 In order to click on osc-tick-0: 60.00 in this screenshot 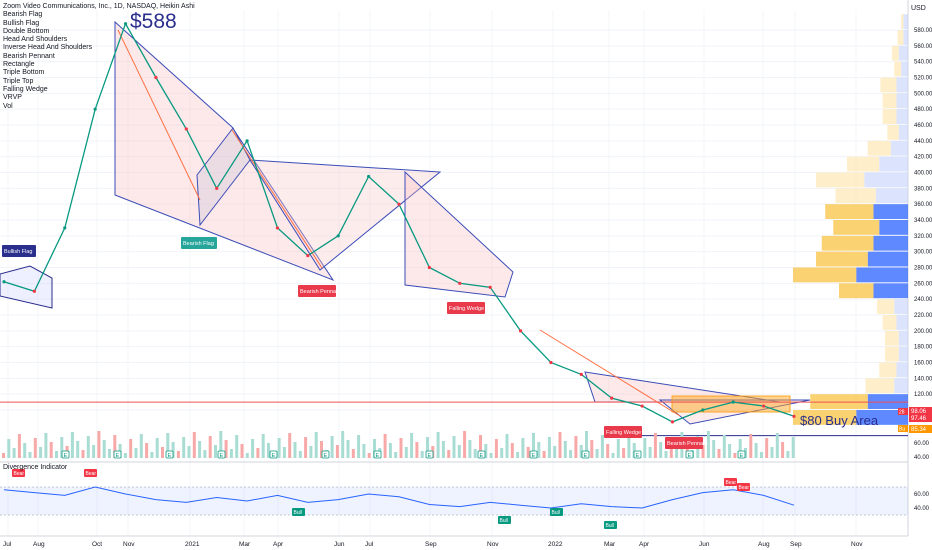, I will do `click(922, 495)`.